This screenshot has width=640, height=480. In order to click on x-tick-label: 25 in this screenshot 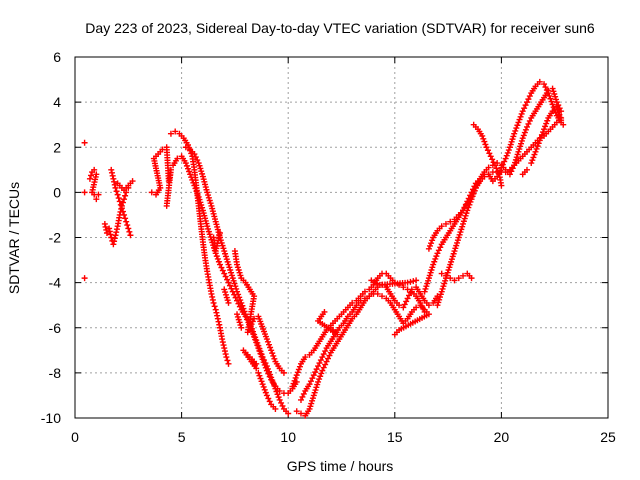, I will do `click(608, 437)`.